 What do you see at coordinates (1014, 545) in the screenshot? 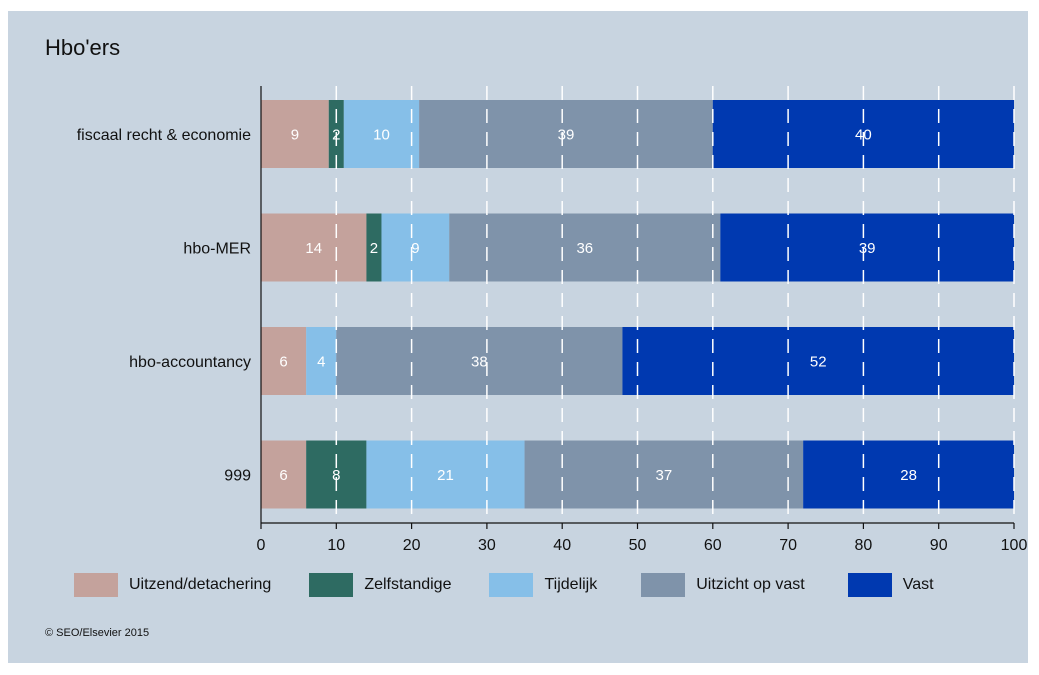
I see `x-tick-label: 100` at bounding box center [1014, 545].